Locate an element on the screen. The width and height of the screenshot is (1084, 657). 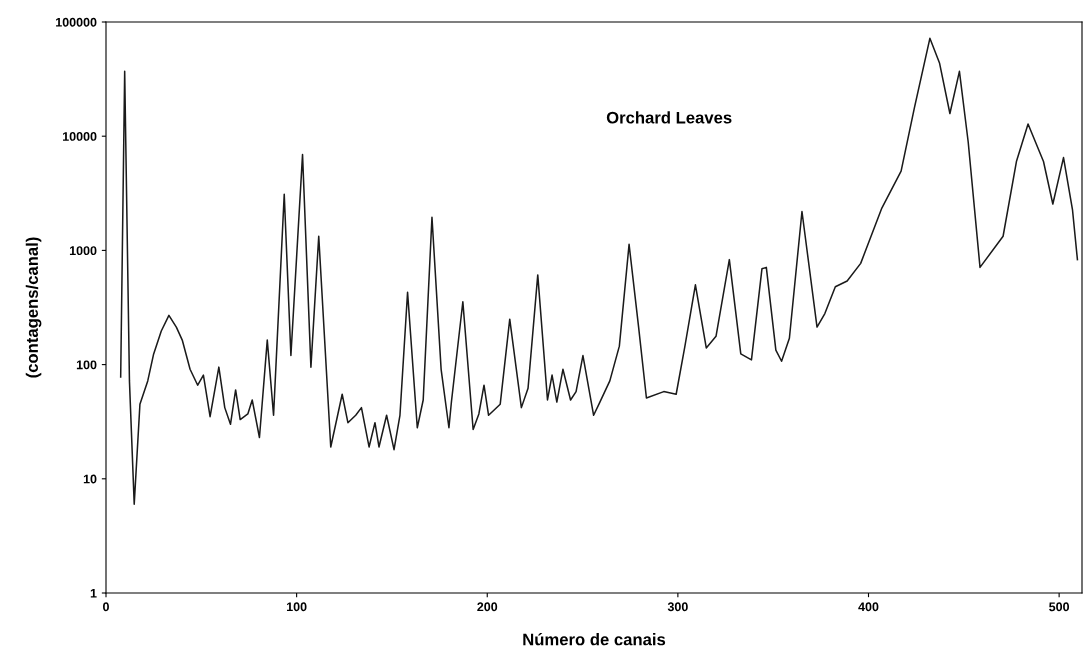
x-tick-label: 0 is located at coordinates (106, 607).